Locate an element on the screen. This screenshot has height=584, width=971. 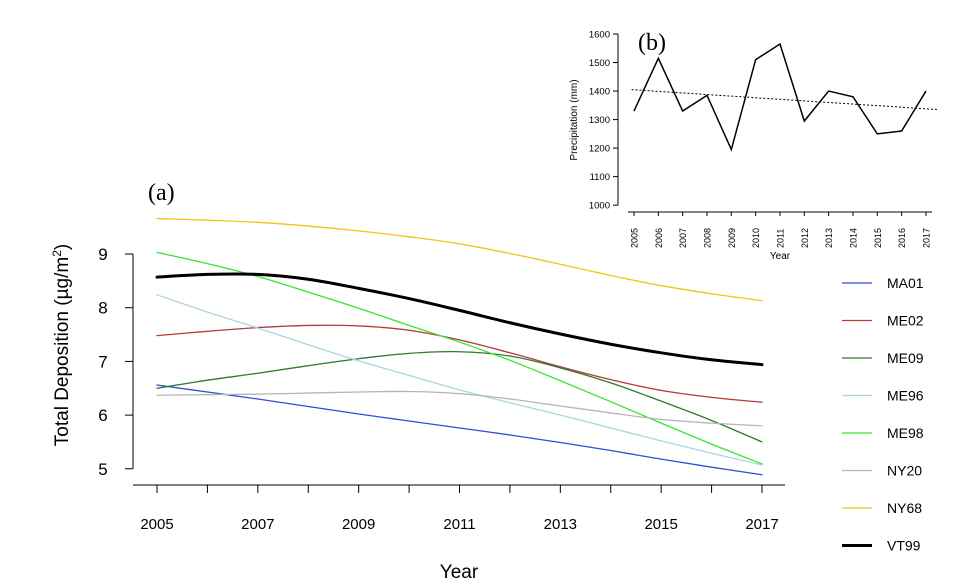
legend-label-vt99: VT99 is located at coordinates (904, 546).